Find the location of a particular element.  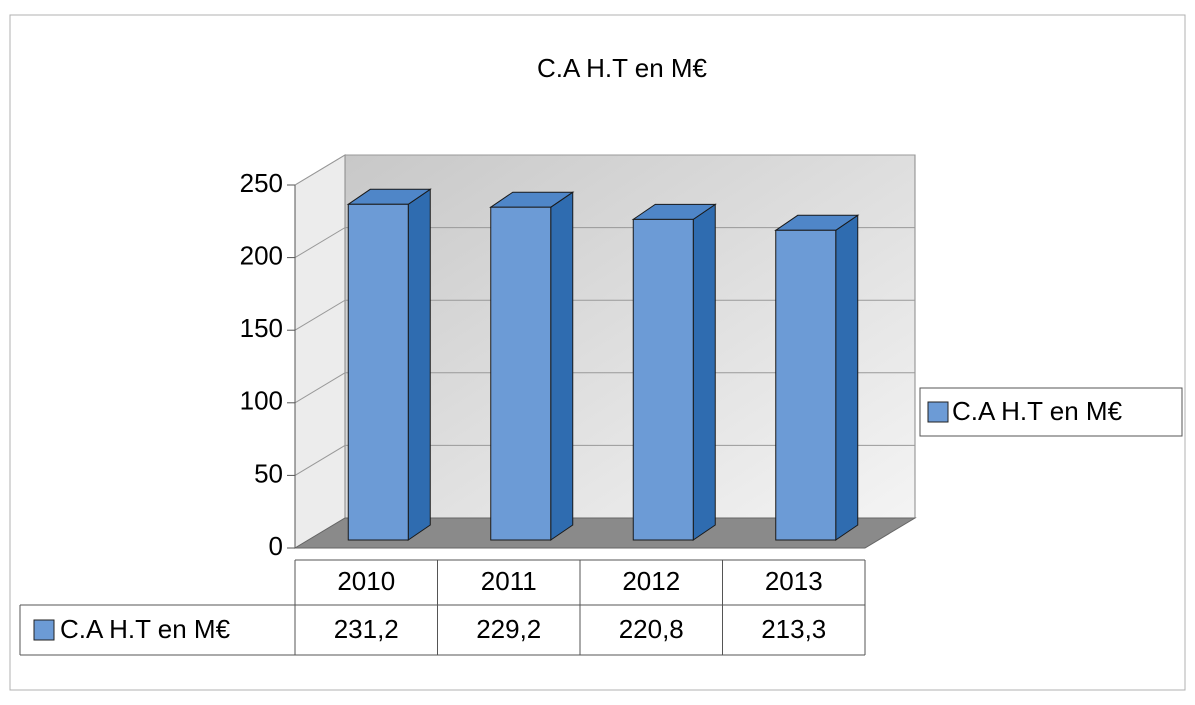

table-value: 213,3 is located at coordinates (793, 629).